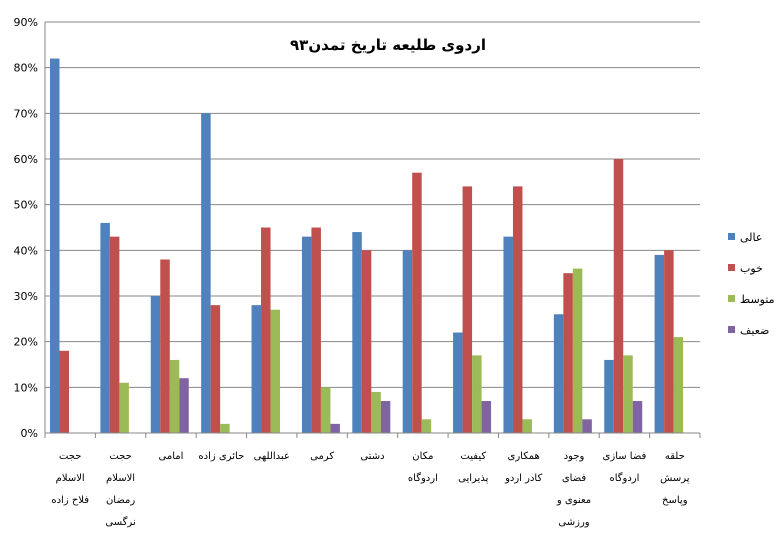  I want to click on x-category-label: فضا سازی اردوگاه, so click(625, 467).